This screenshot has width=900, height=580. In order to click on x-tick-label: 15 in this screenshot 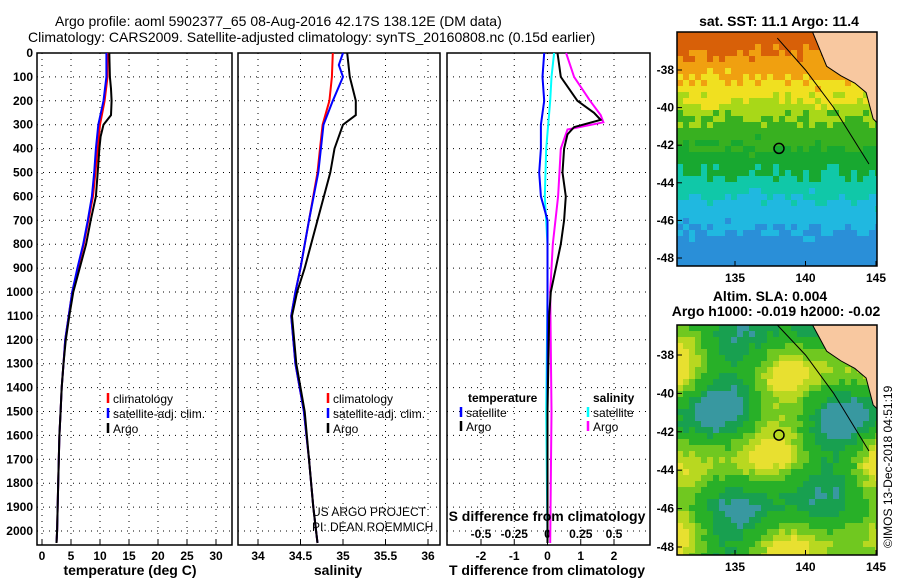, I will do `click(129, 556)`.